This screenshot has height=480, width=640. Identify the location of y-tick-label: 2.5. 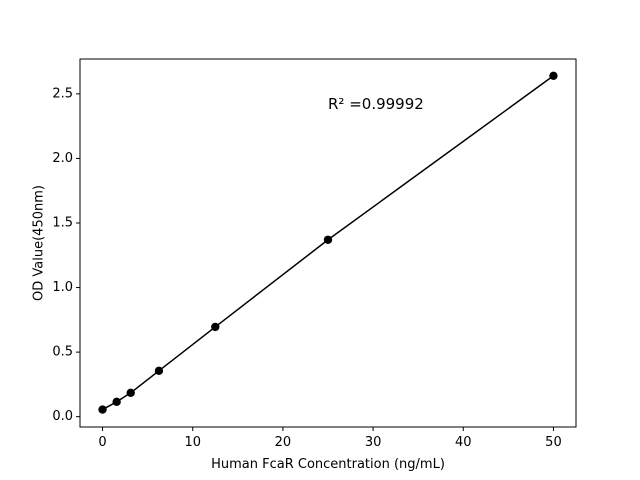
(62, 93).